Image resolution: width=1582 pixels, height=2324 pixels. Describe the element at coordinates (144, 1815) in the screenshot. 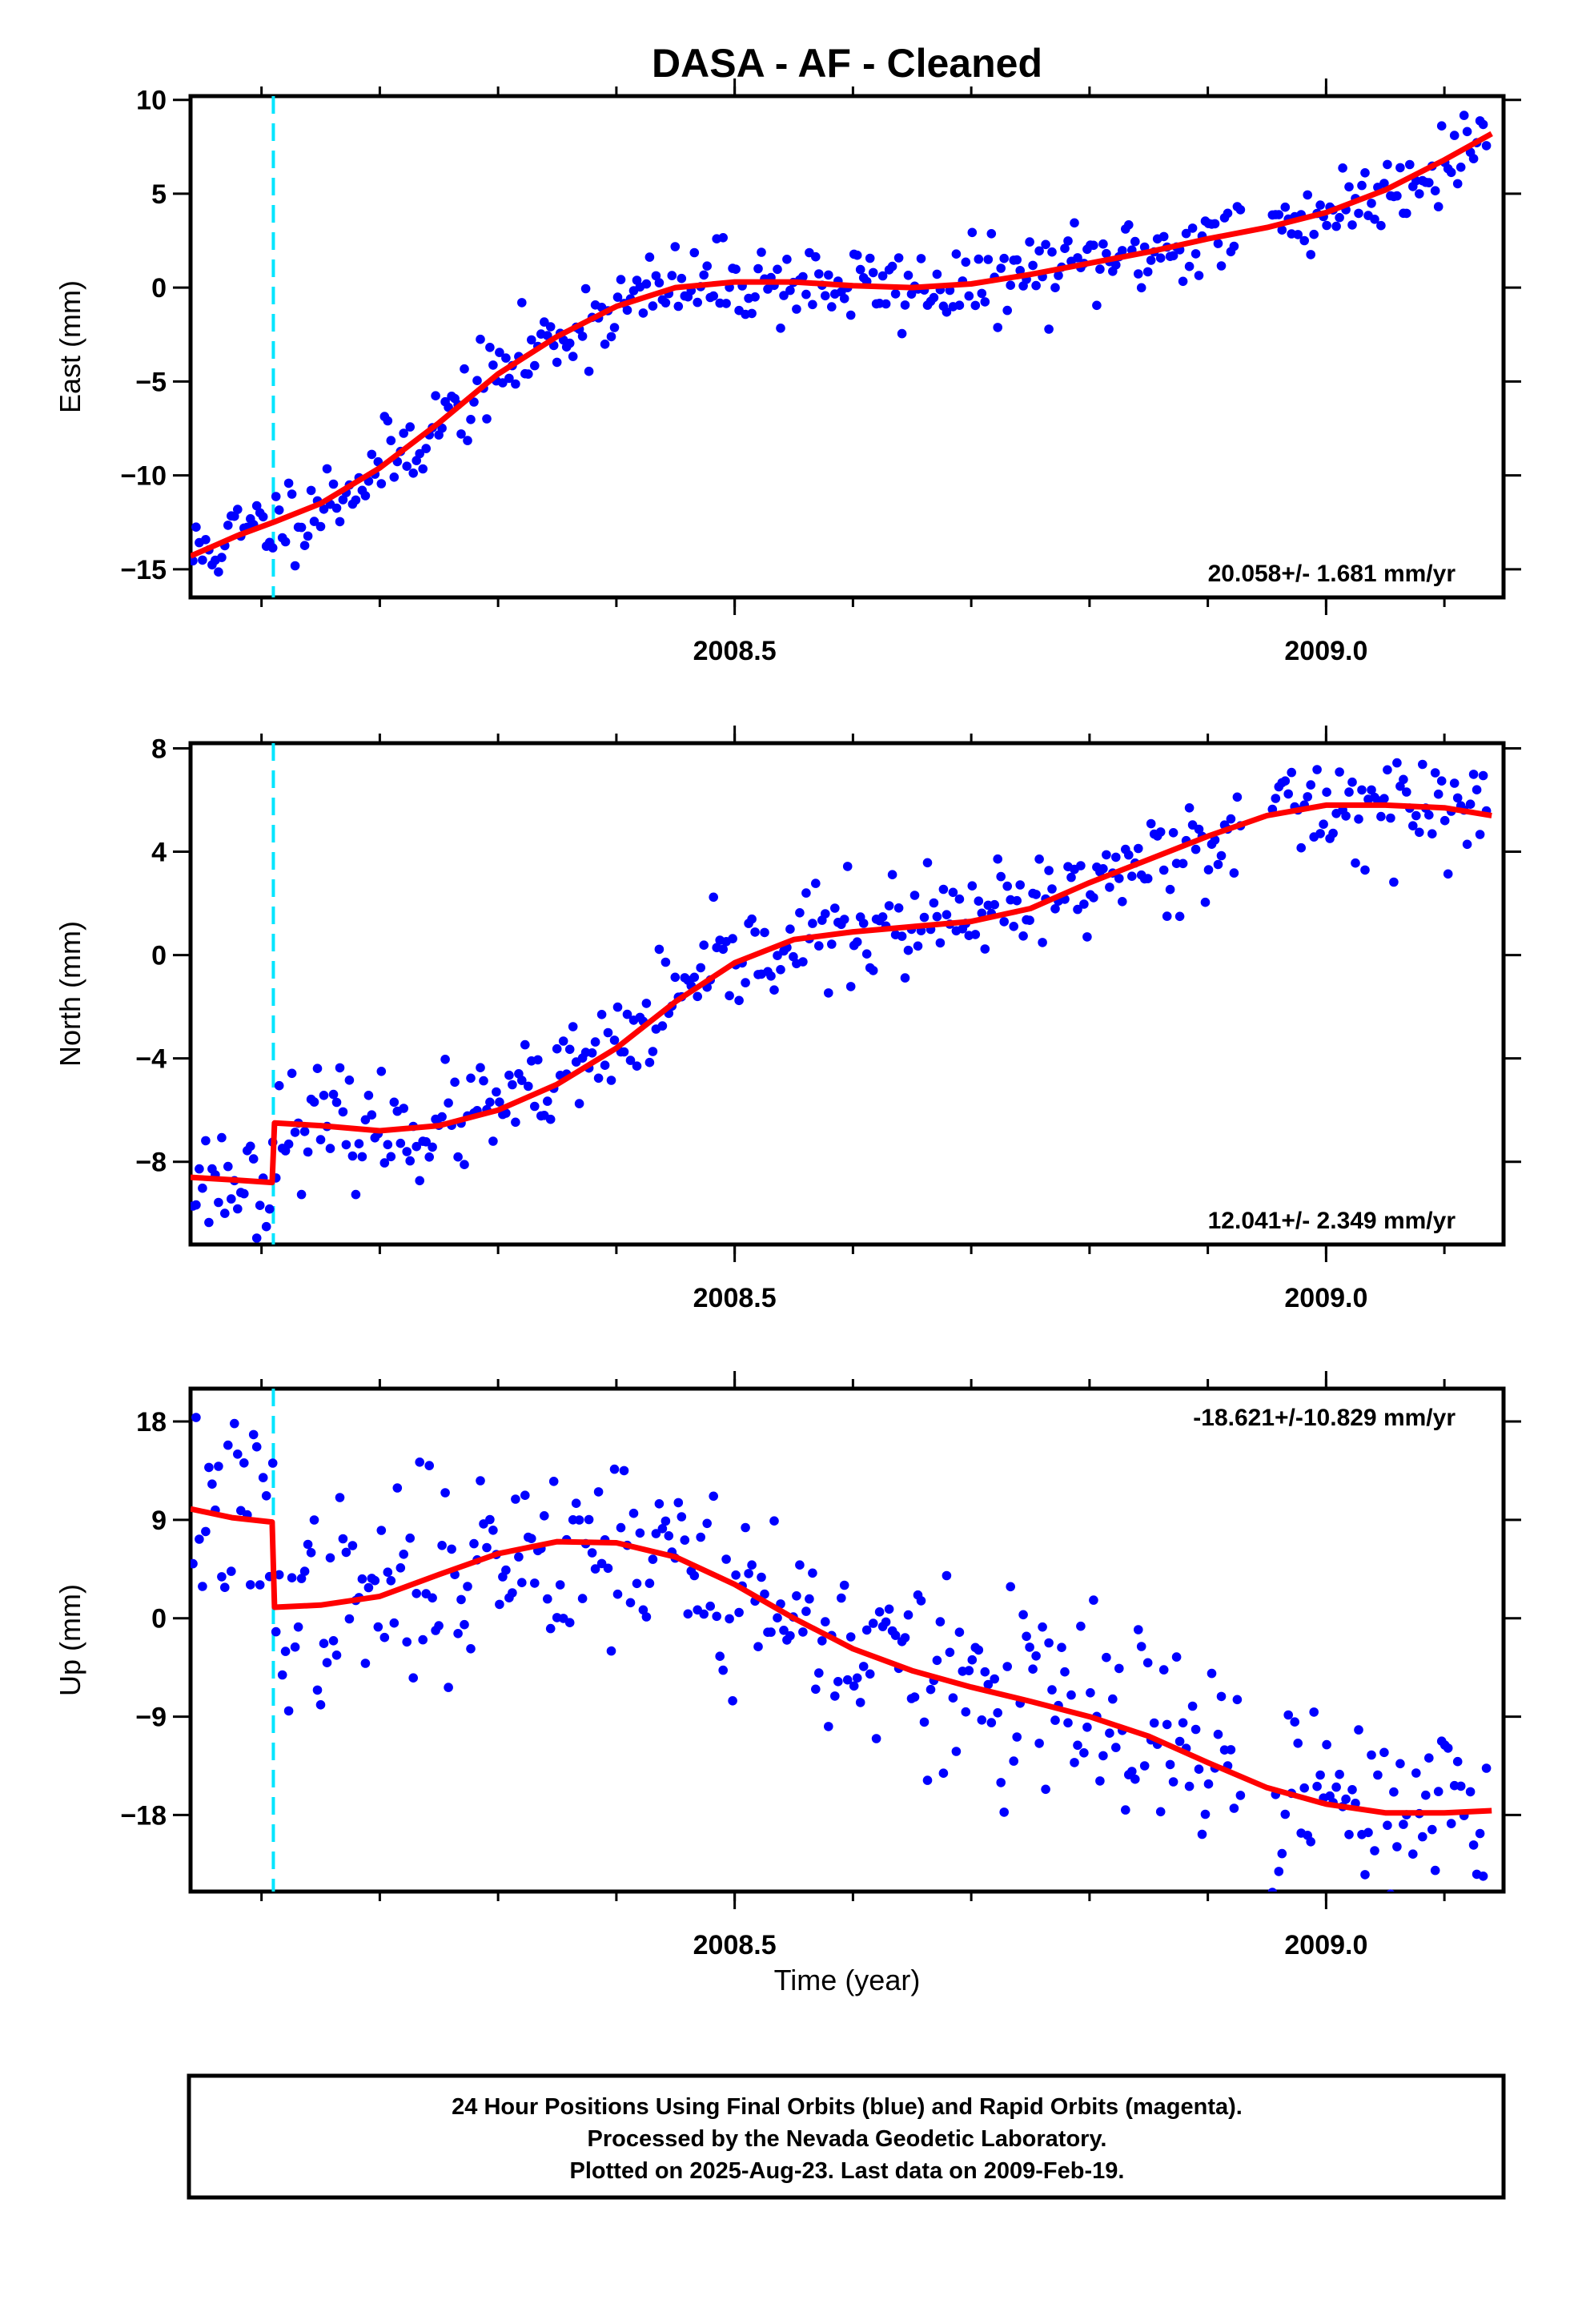

I see `y-tick-label: −18` at that location.